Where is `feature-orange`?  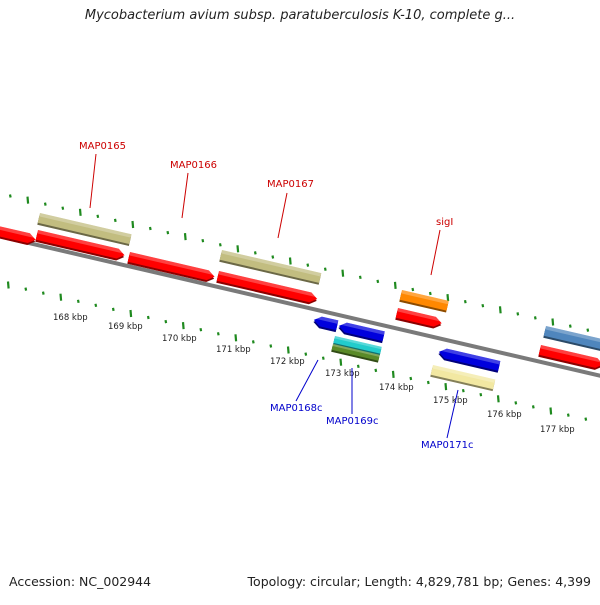 feature-orange is located at coordinates (424, 301).